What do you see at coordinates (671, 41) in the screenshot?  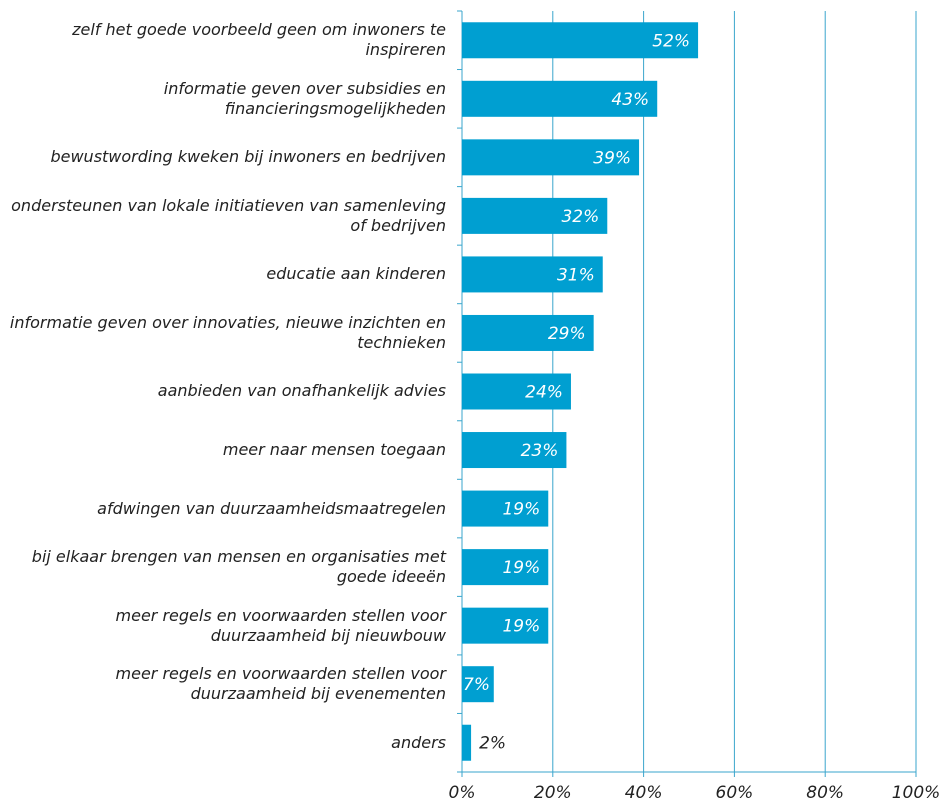 I see `value-label: 52%` at bounding box center [671, 41].